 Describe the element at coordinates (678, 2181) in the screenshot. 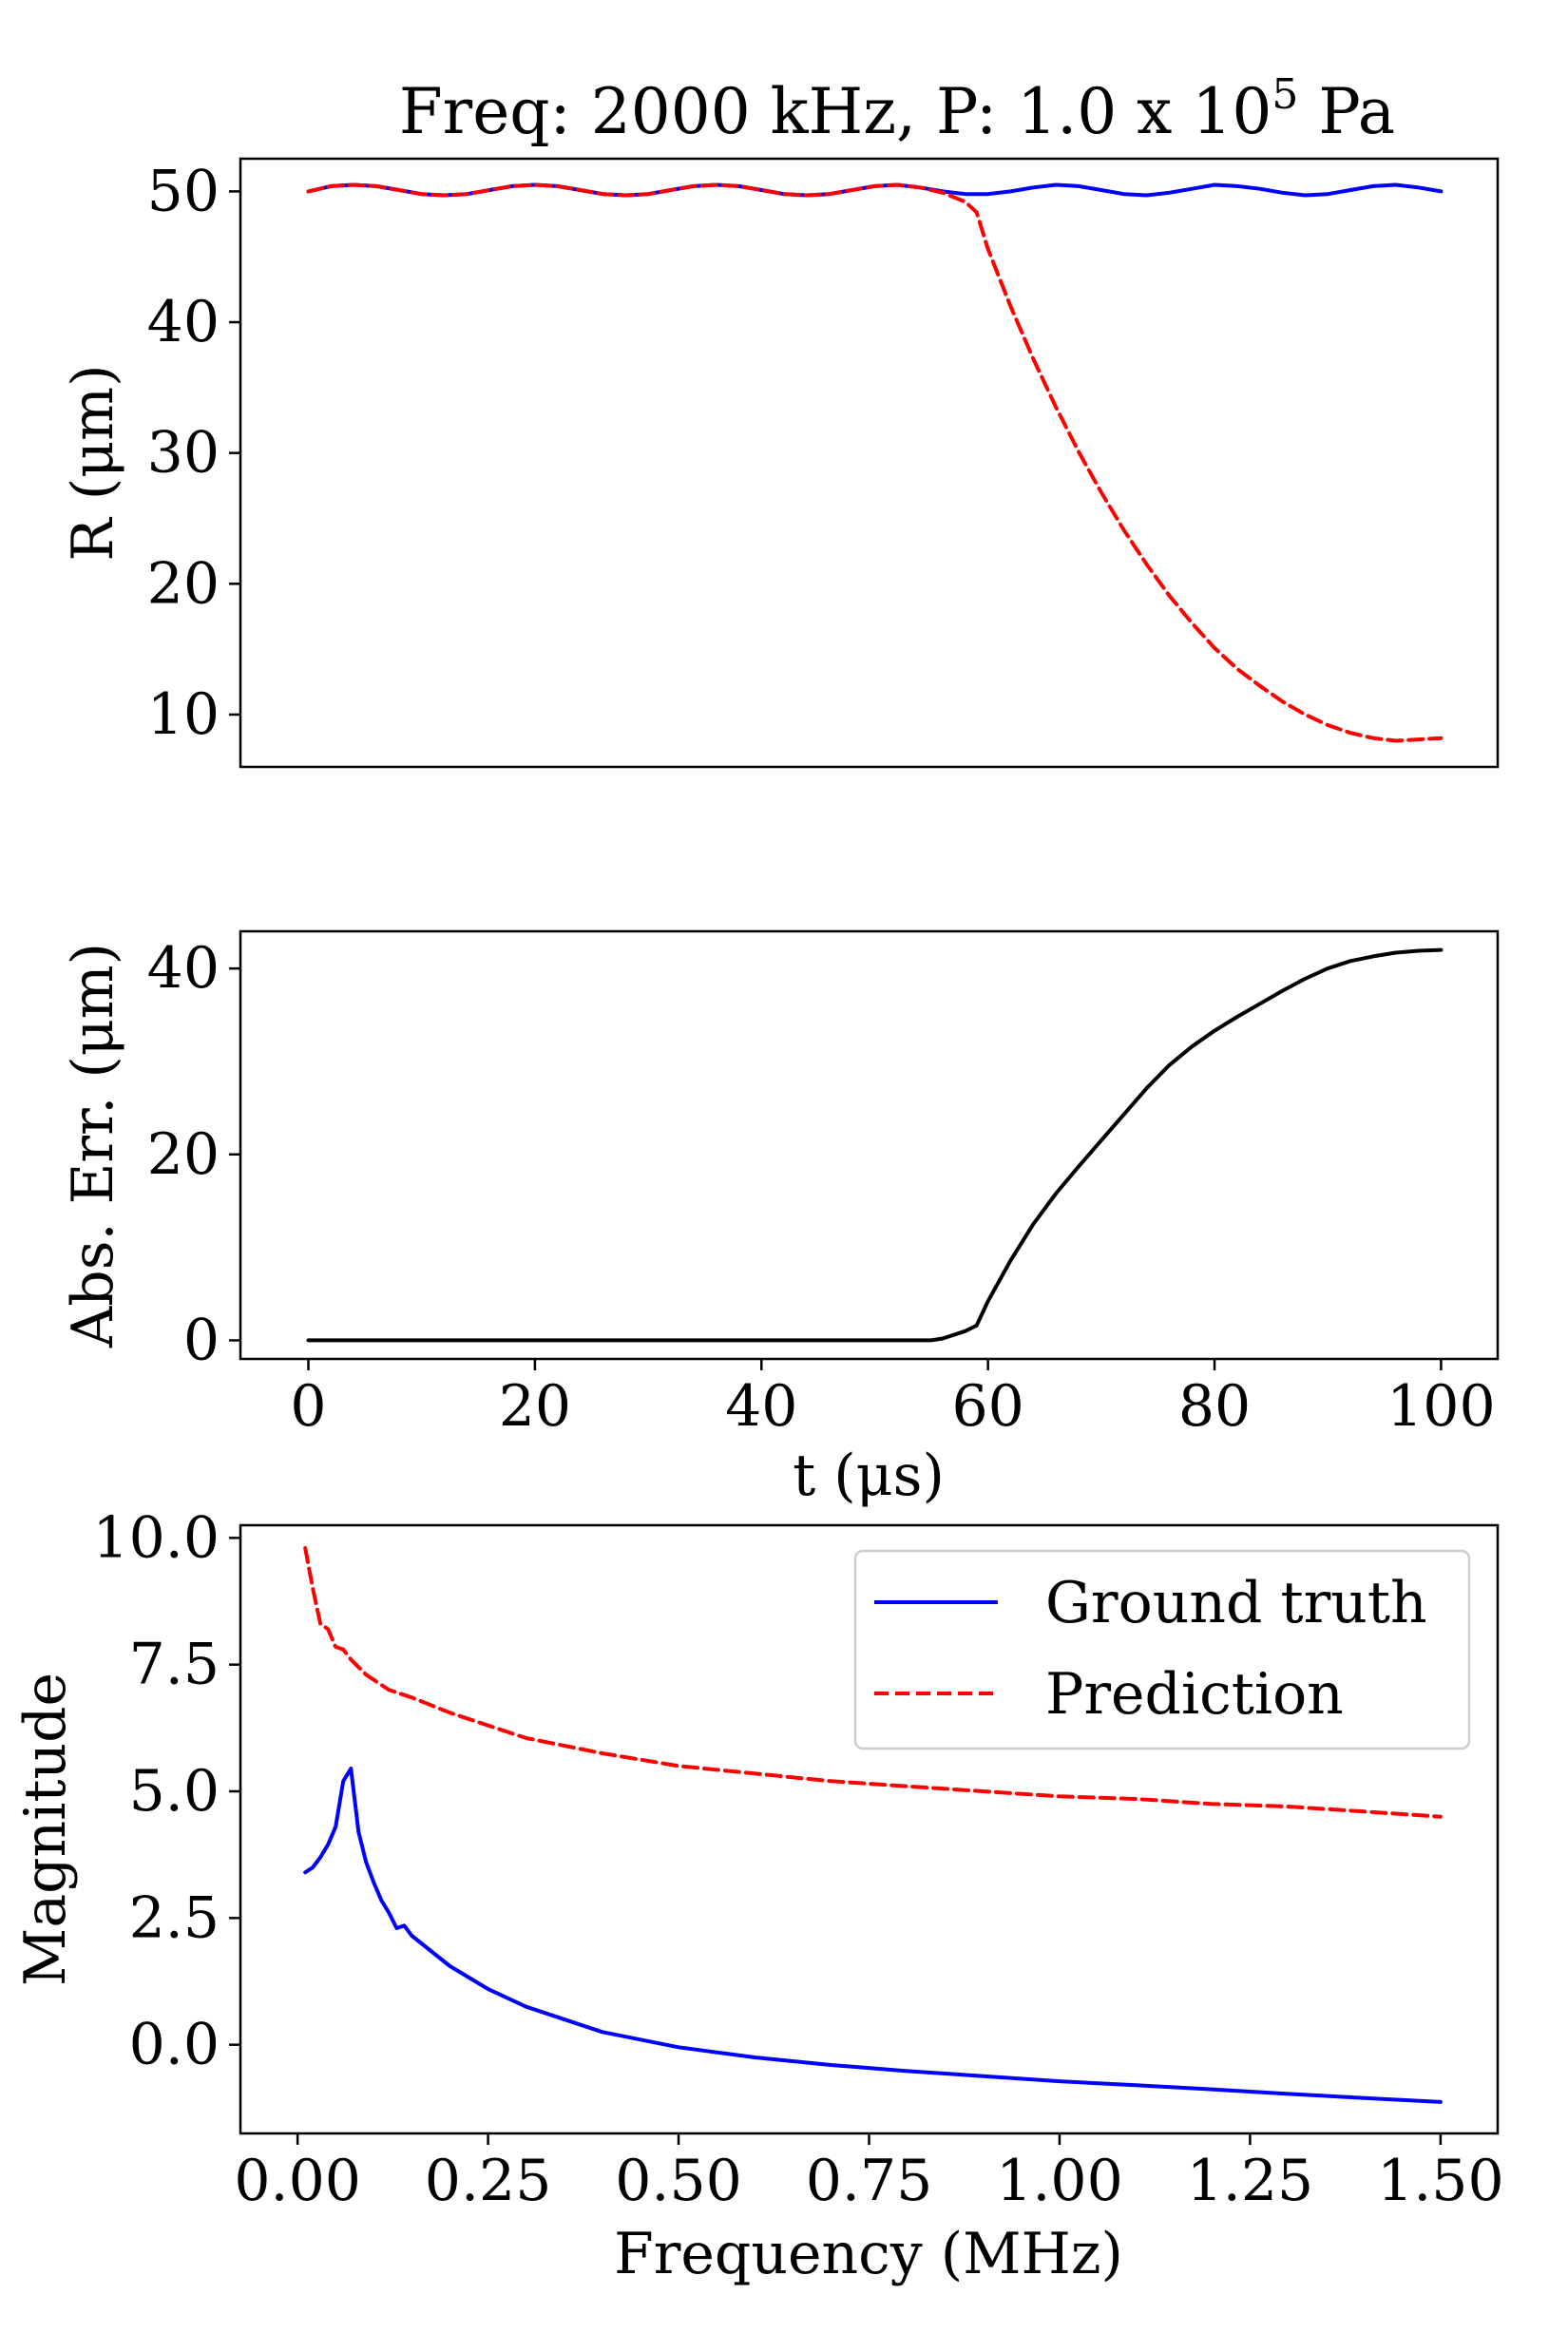

I see `spectrum-x-tick-label: 0.50` at that location.